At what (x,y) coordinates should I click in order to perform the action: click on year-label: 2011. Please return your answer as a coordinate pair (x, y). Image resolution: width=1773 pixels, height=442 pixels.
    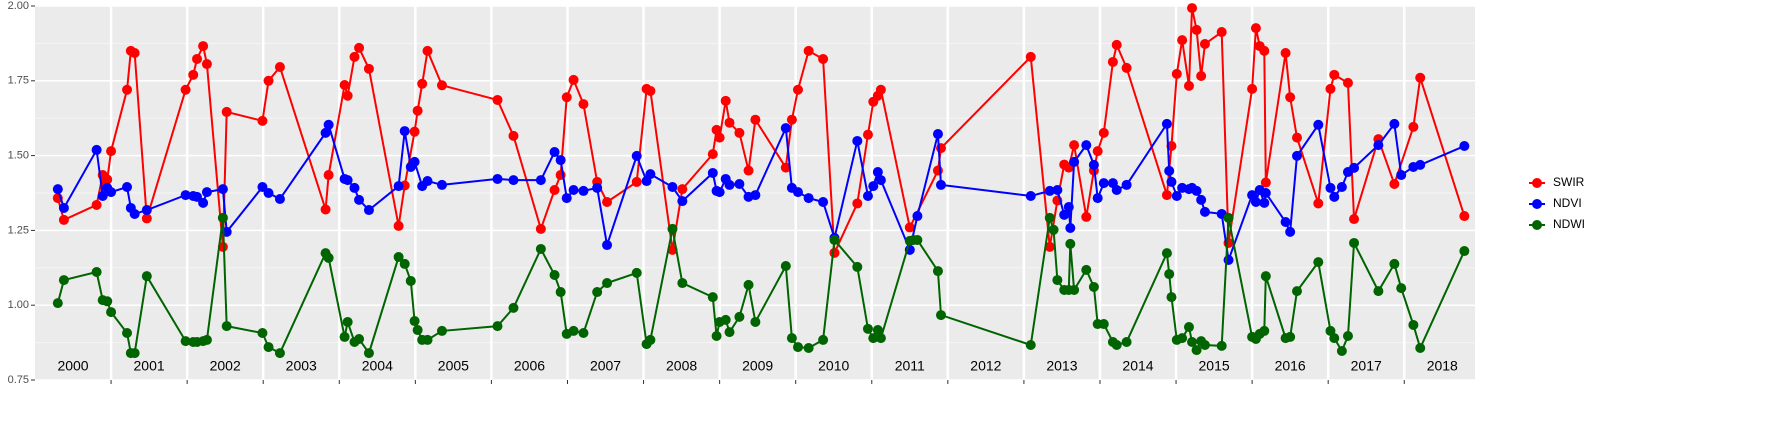
    Looking at the image, I should click on (910, 366).